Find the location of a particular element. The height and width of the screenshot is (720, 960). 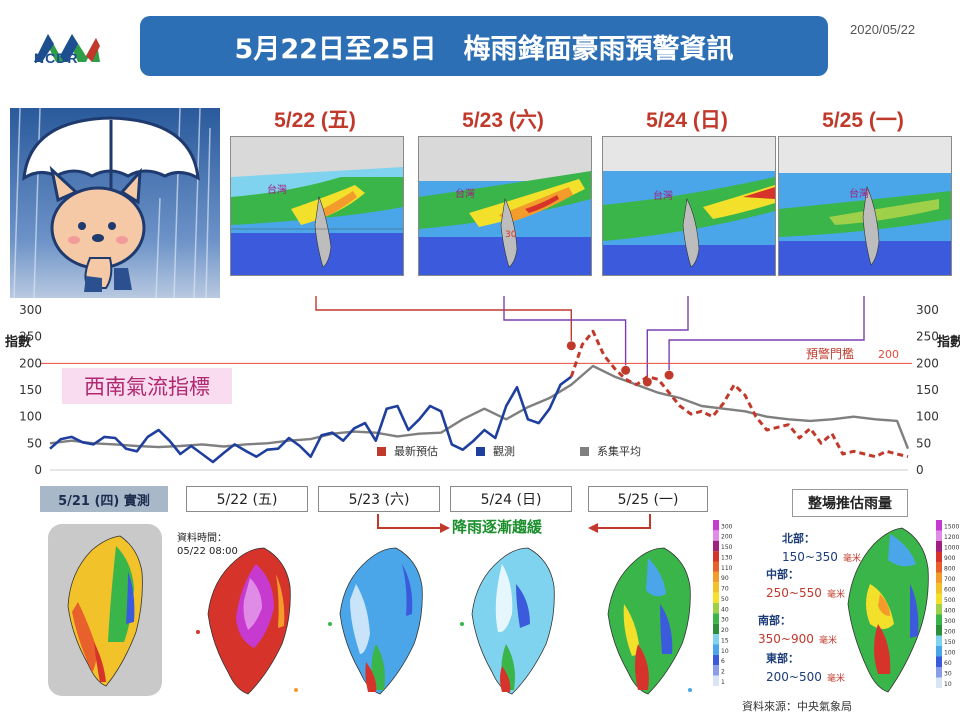

mascot-umbrella-illustration is located at coordinates (115, 203).